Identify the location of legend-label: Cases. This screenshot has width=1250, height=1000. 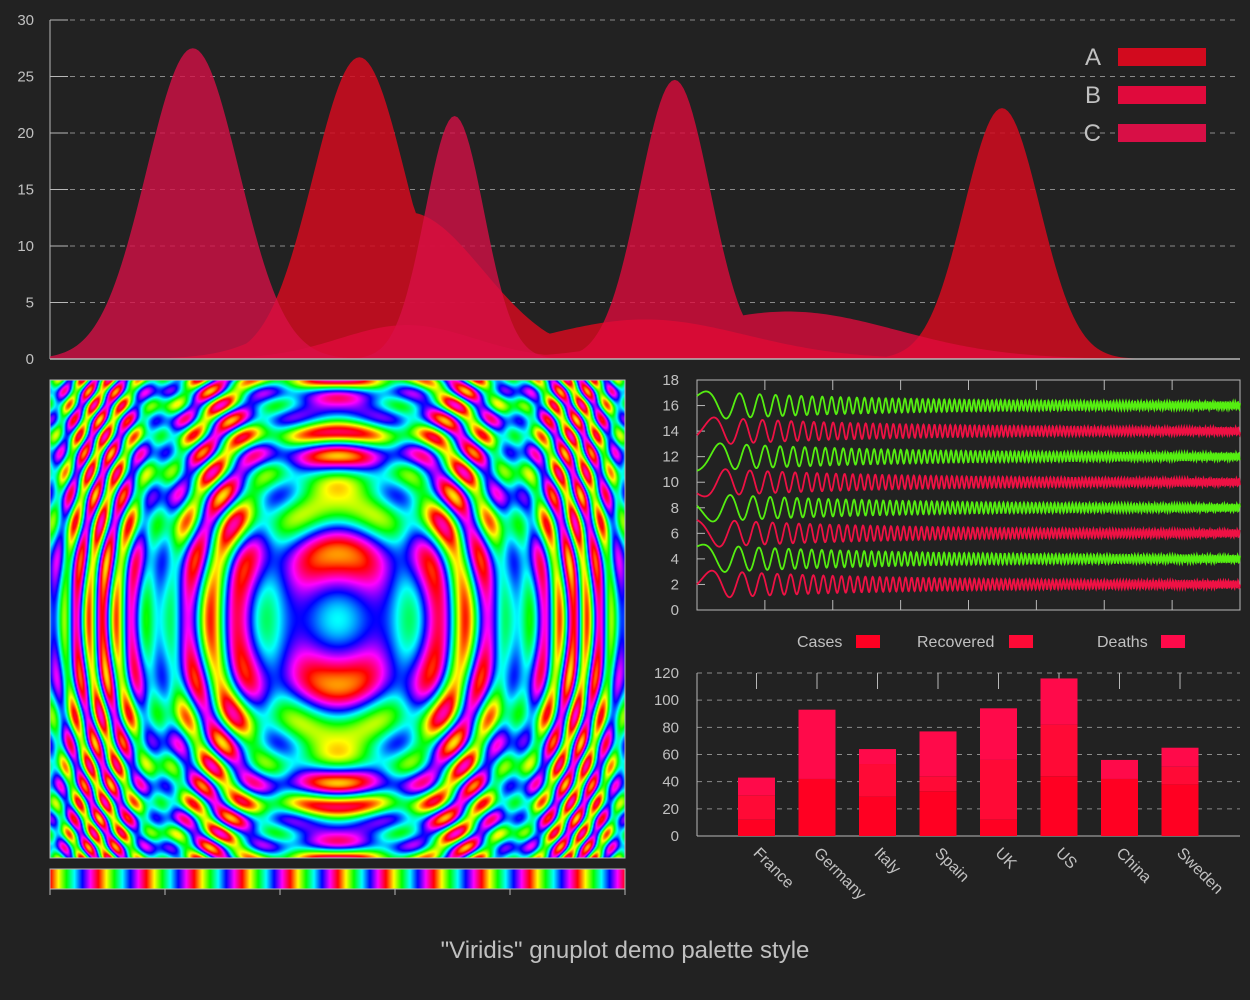
(819, 642).